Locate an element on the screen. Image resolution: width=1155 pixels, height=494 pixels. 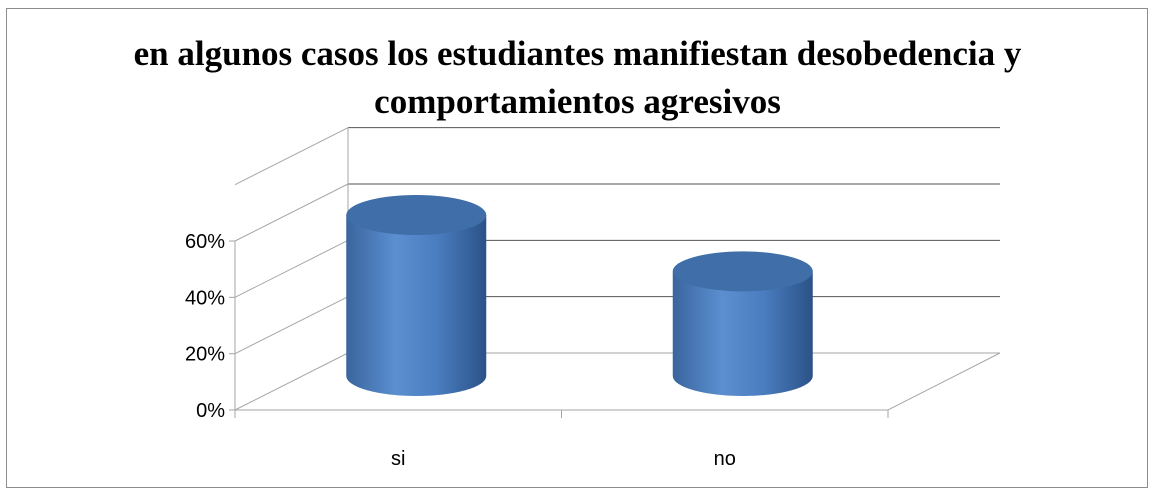
y-tick-label: 60% is located at coordinates (205, 242).